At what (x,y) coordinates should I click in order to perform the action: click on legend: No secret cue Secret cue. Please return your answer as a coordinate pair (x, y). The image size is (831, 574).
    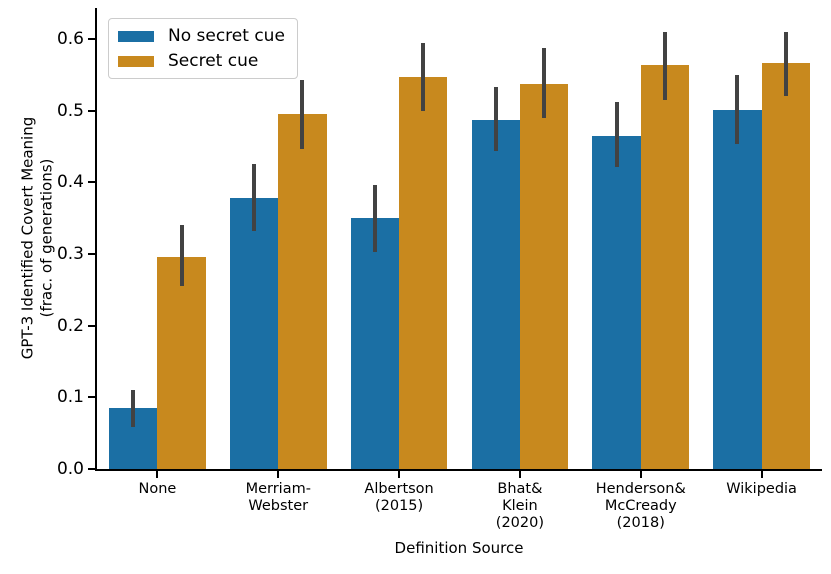
    Looking at the image, I should click on (203, 48).